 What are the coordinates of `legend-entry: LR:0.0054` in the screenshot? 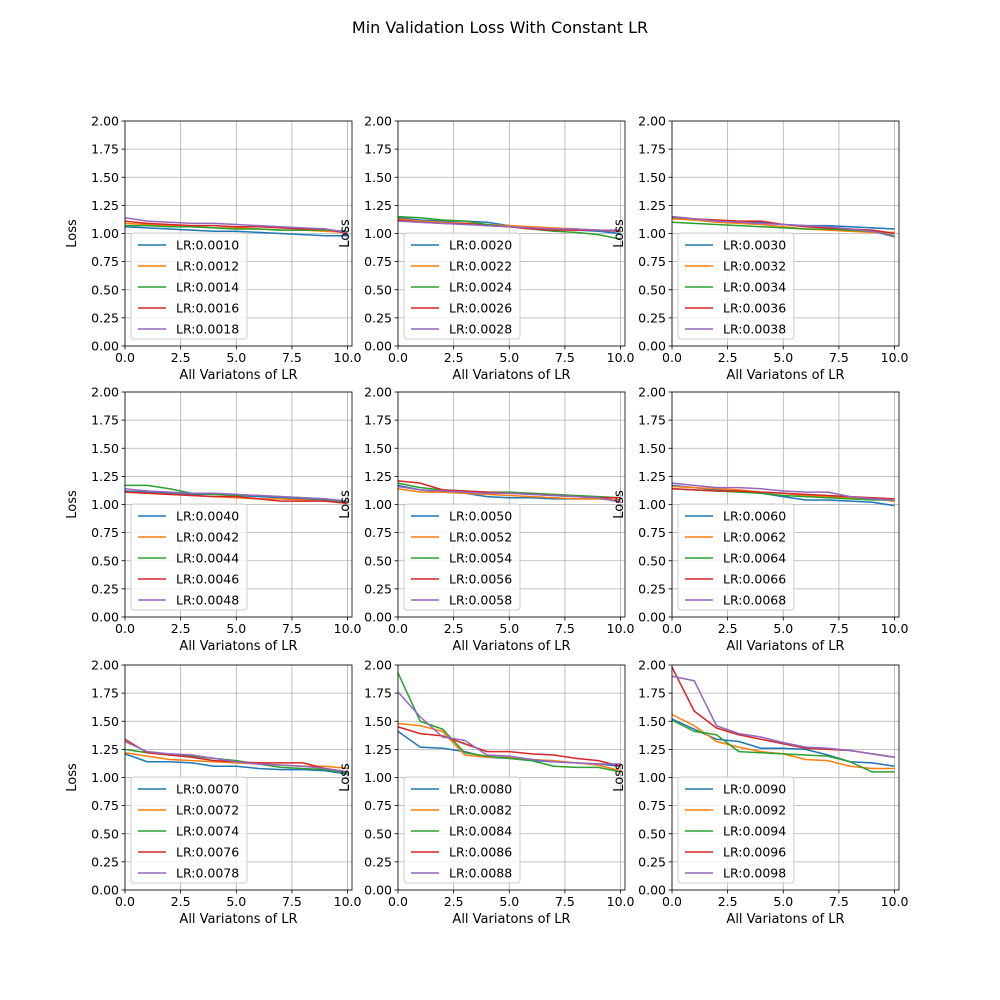 It's located at (480, 558).